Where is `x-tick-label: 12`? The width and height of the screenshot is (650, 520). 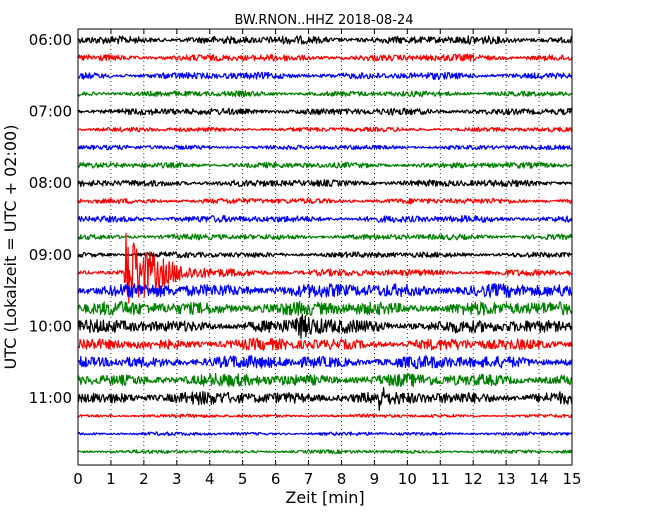
x-tick-label: 12 is located at coordinates (473, 479).